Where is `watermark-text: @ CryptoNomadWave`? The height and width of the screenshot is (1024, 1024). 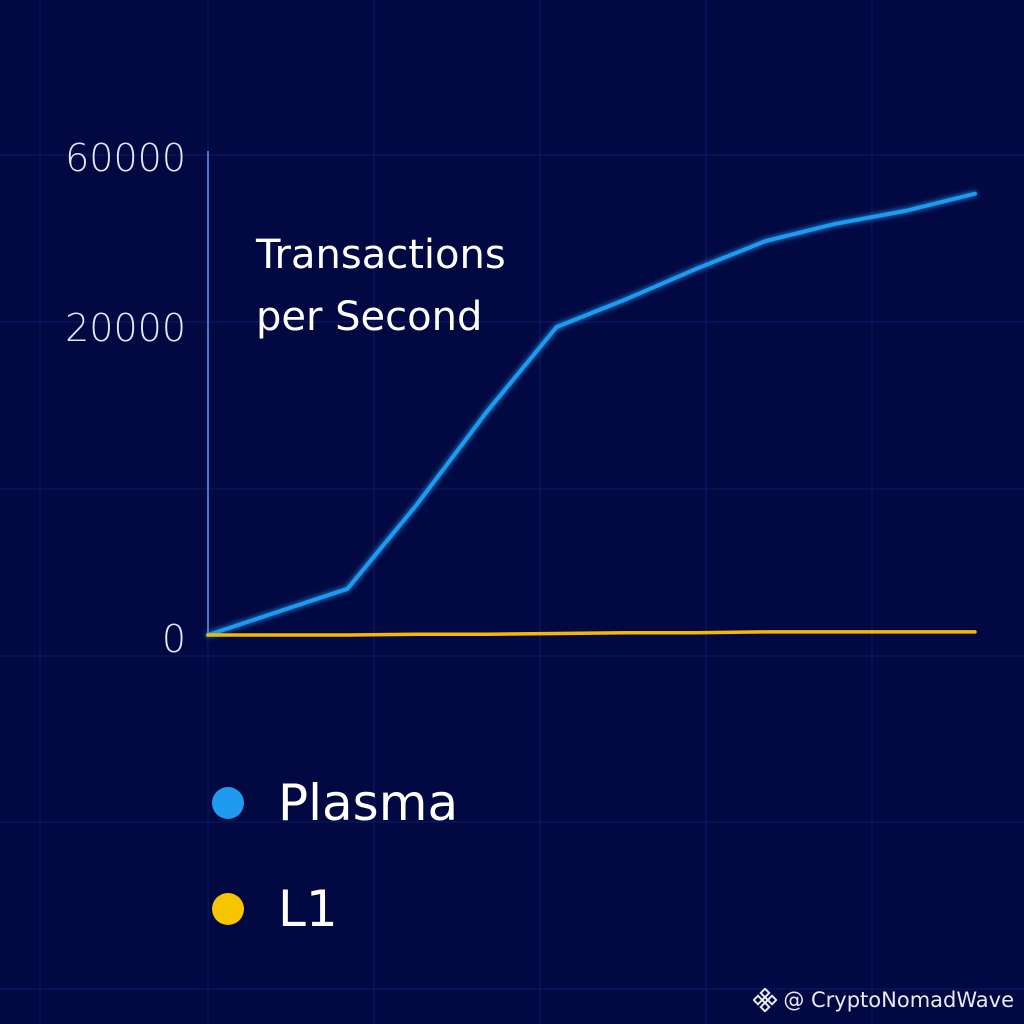 watermark-text: @ CryptoNomadWave is located at coordinates (898, 1000).